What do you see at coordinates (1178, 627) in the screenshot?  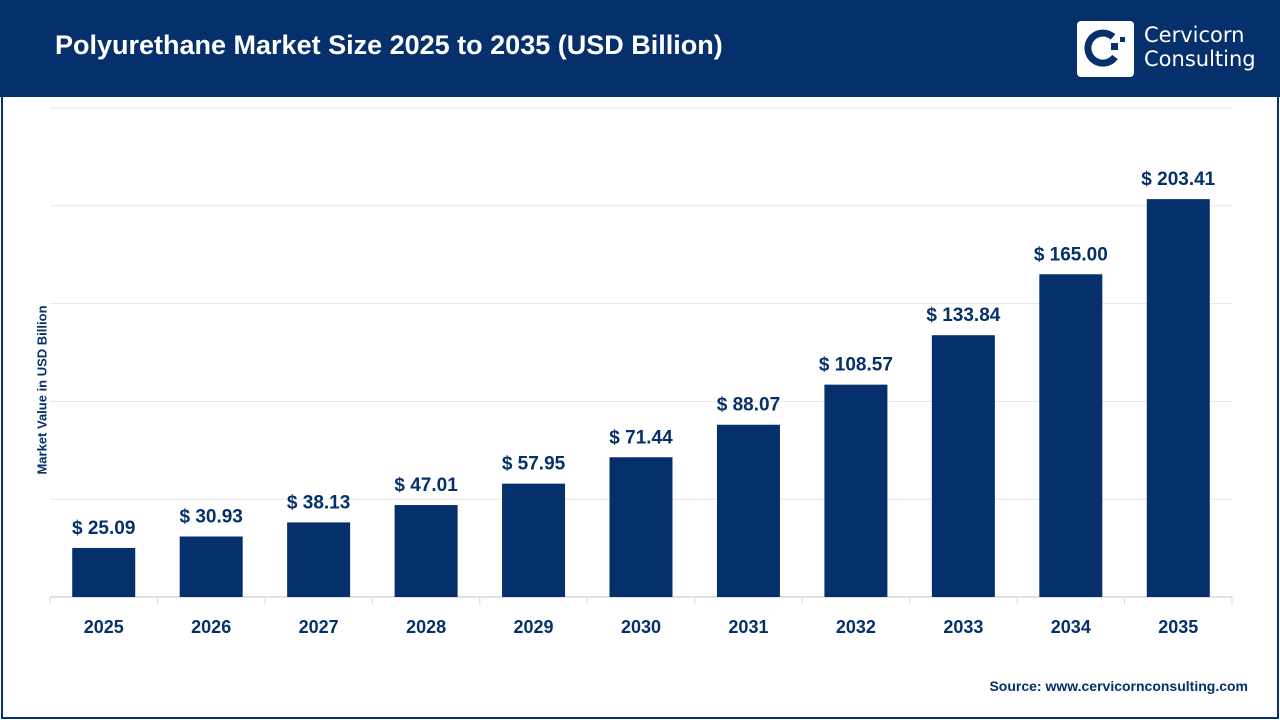 I see `x-tick-label-2035: 2035` at bounding box center [1178, 627].